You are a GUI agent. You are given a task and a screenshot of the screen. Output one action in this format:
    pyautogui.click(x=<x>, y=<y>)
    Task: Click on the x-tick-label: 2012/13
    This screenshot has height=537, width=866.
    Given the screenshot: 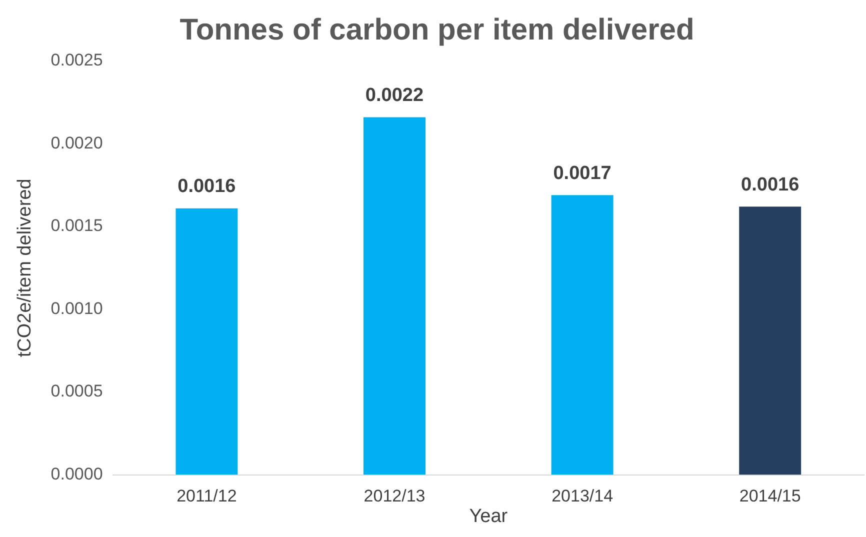 What is the action you would take?
    pyautogui.click(x=395, y=496)
    